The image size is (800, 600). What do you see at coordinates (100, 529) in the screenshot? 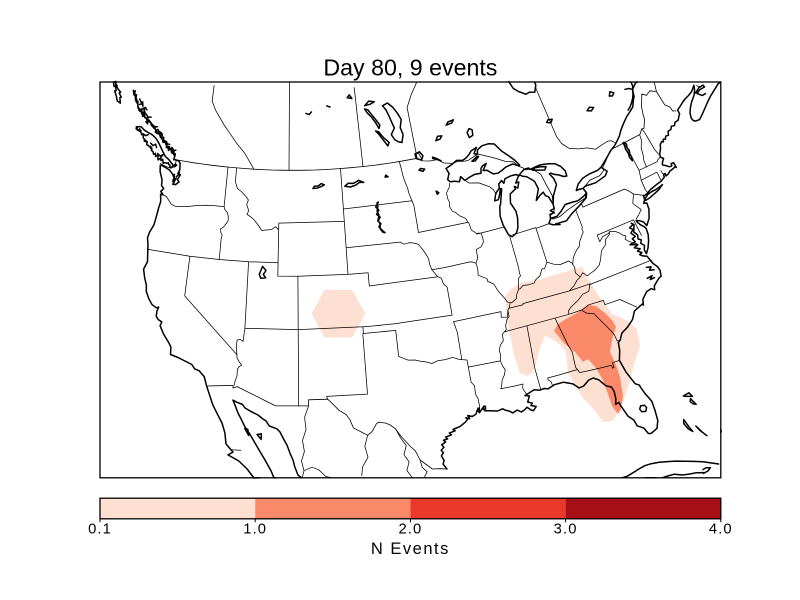
I see `svg-text: 0.1` at bounding box center [100, 529].